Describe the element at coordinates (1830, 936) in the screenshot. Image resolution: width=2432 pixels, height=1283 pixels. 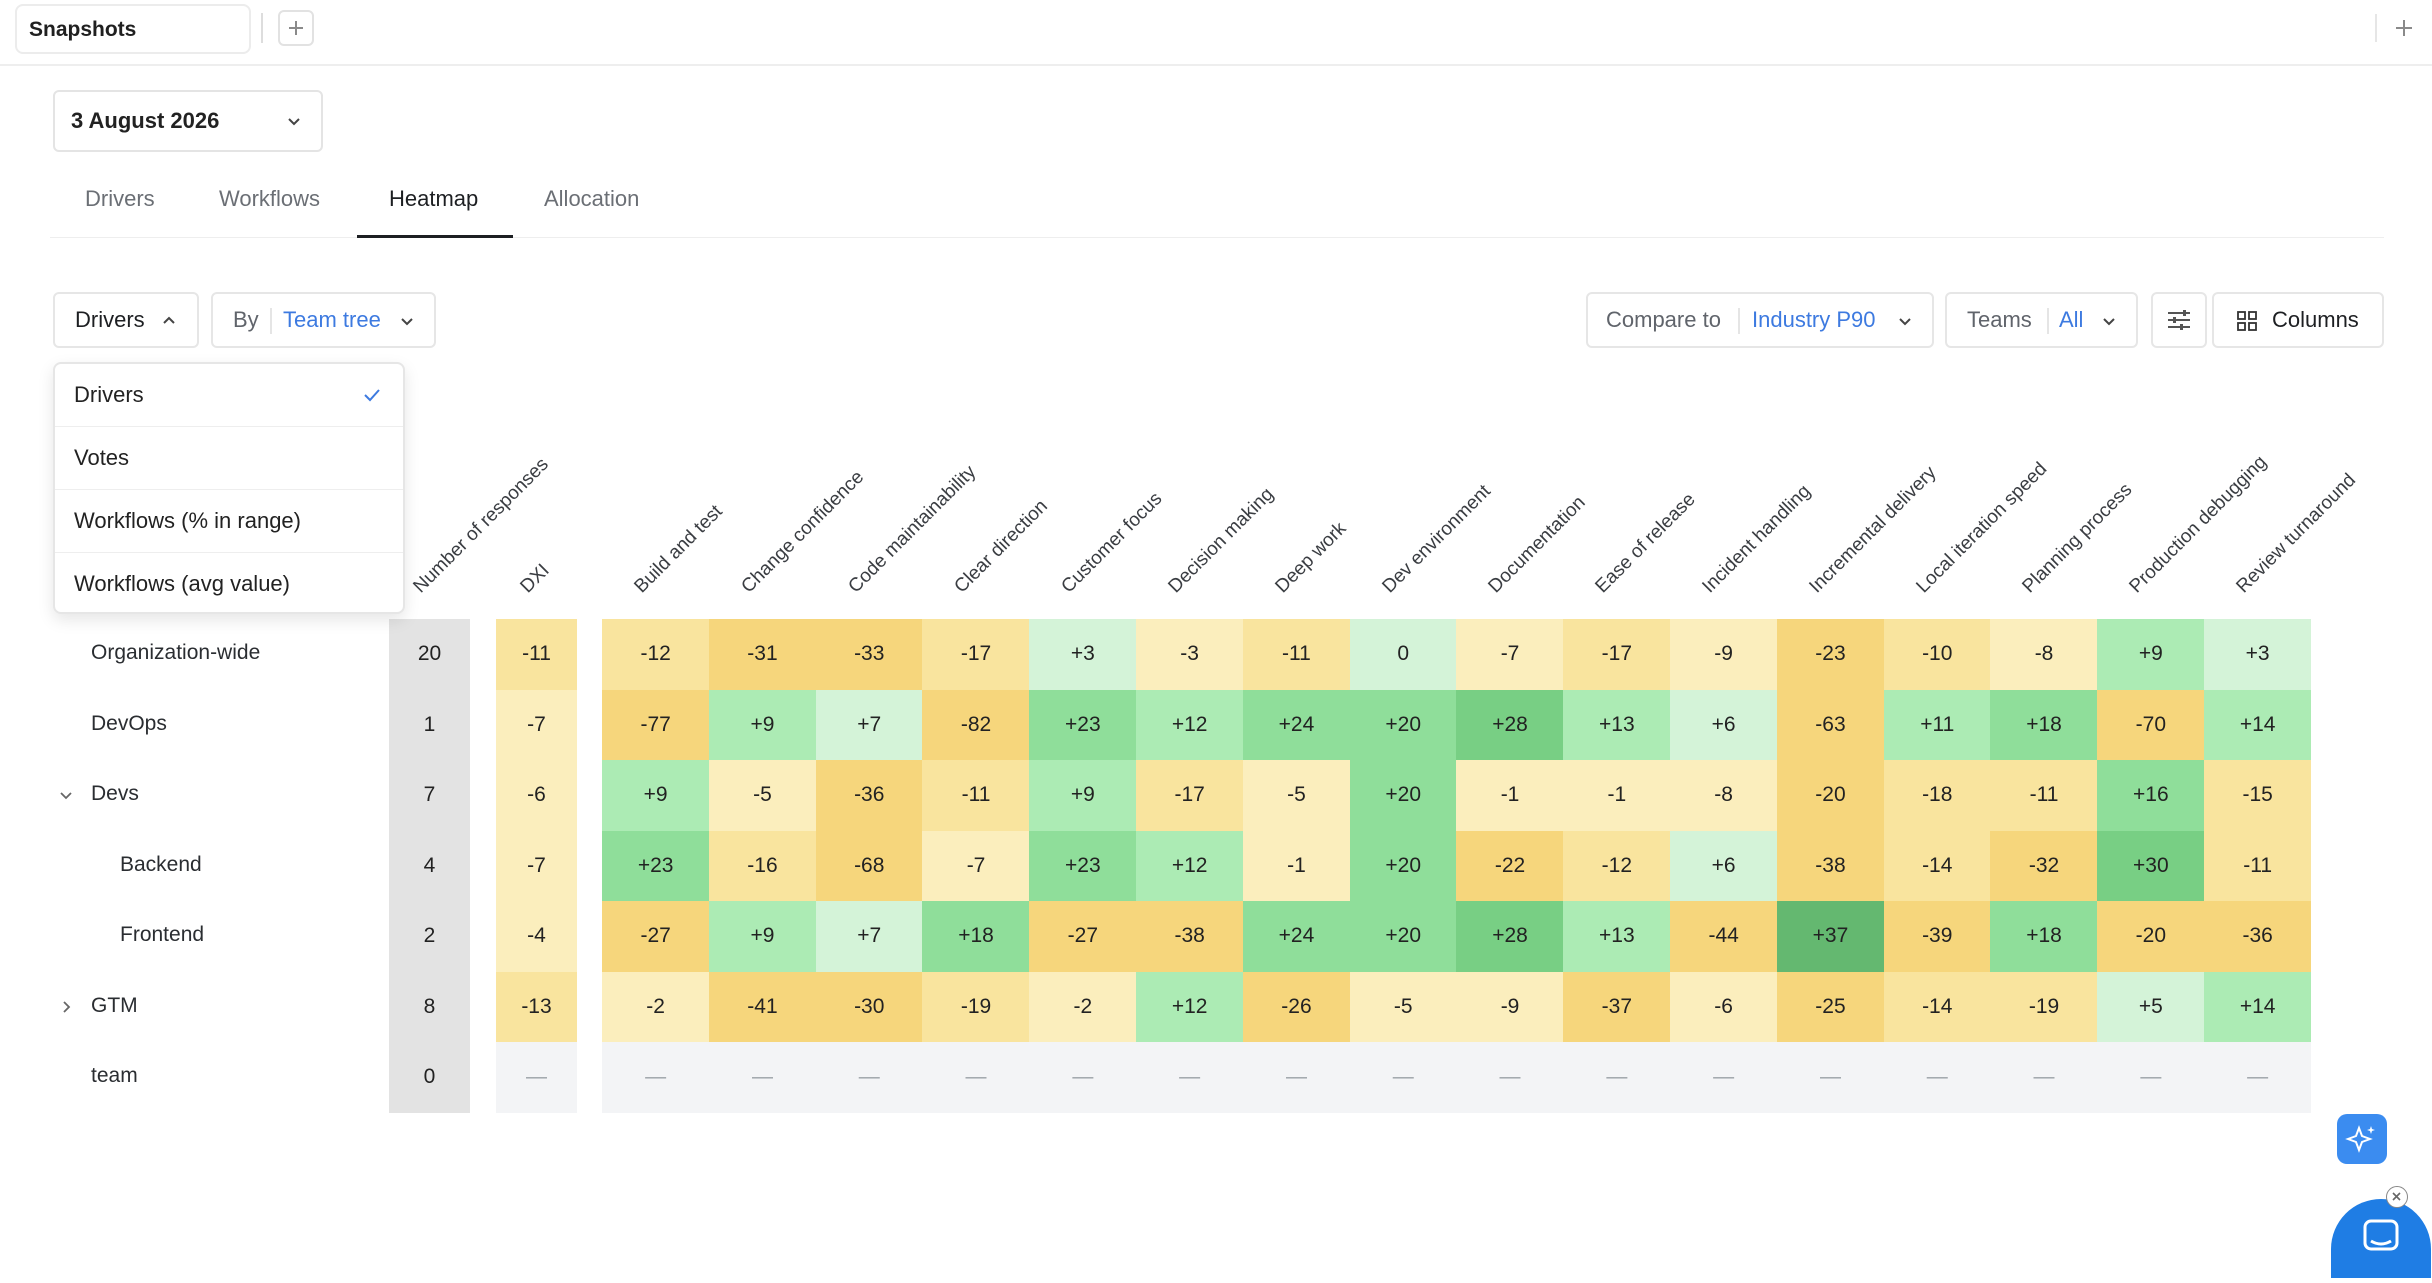
I see `heatmap-cell: +37` at that location.